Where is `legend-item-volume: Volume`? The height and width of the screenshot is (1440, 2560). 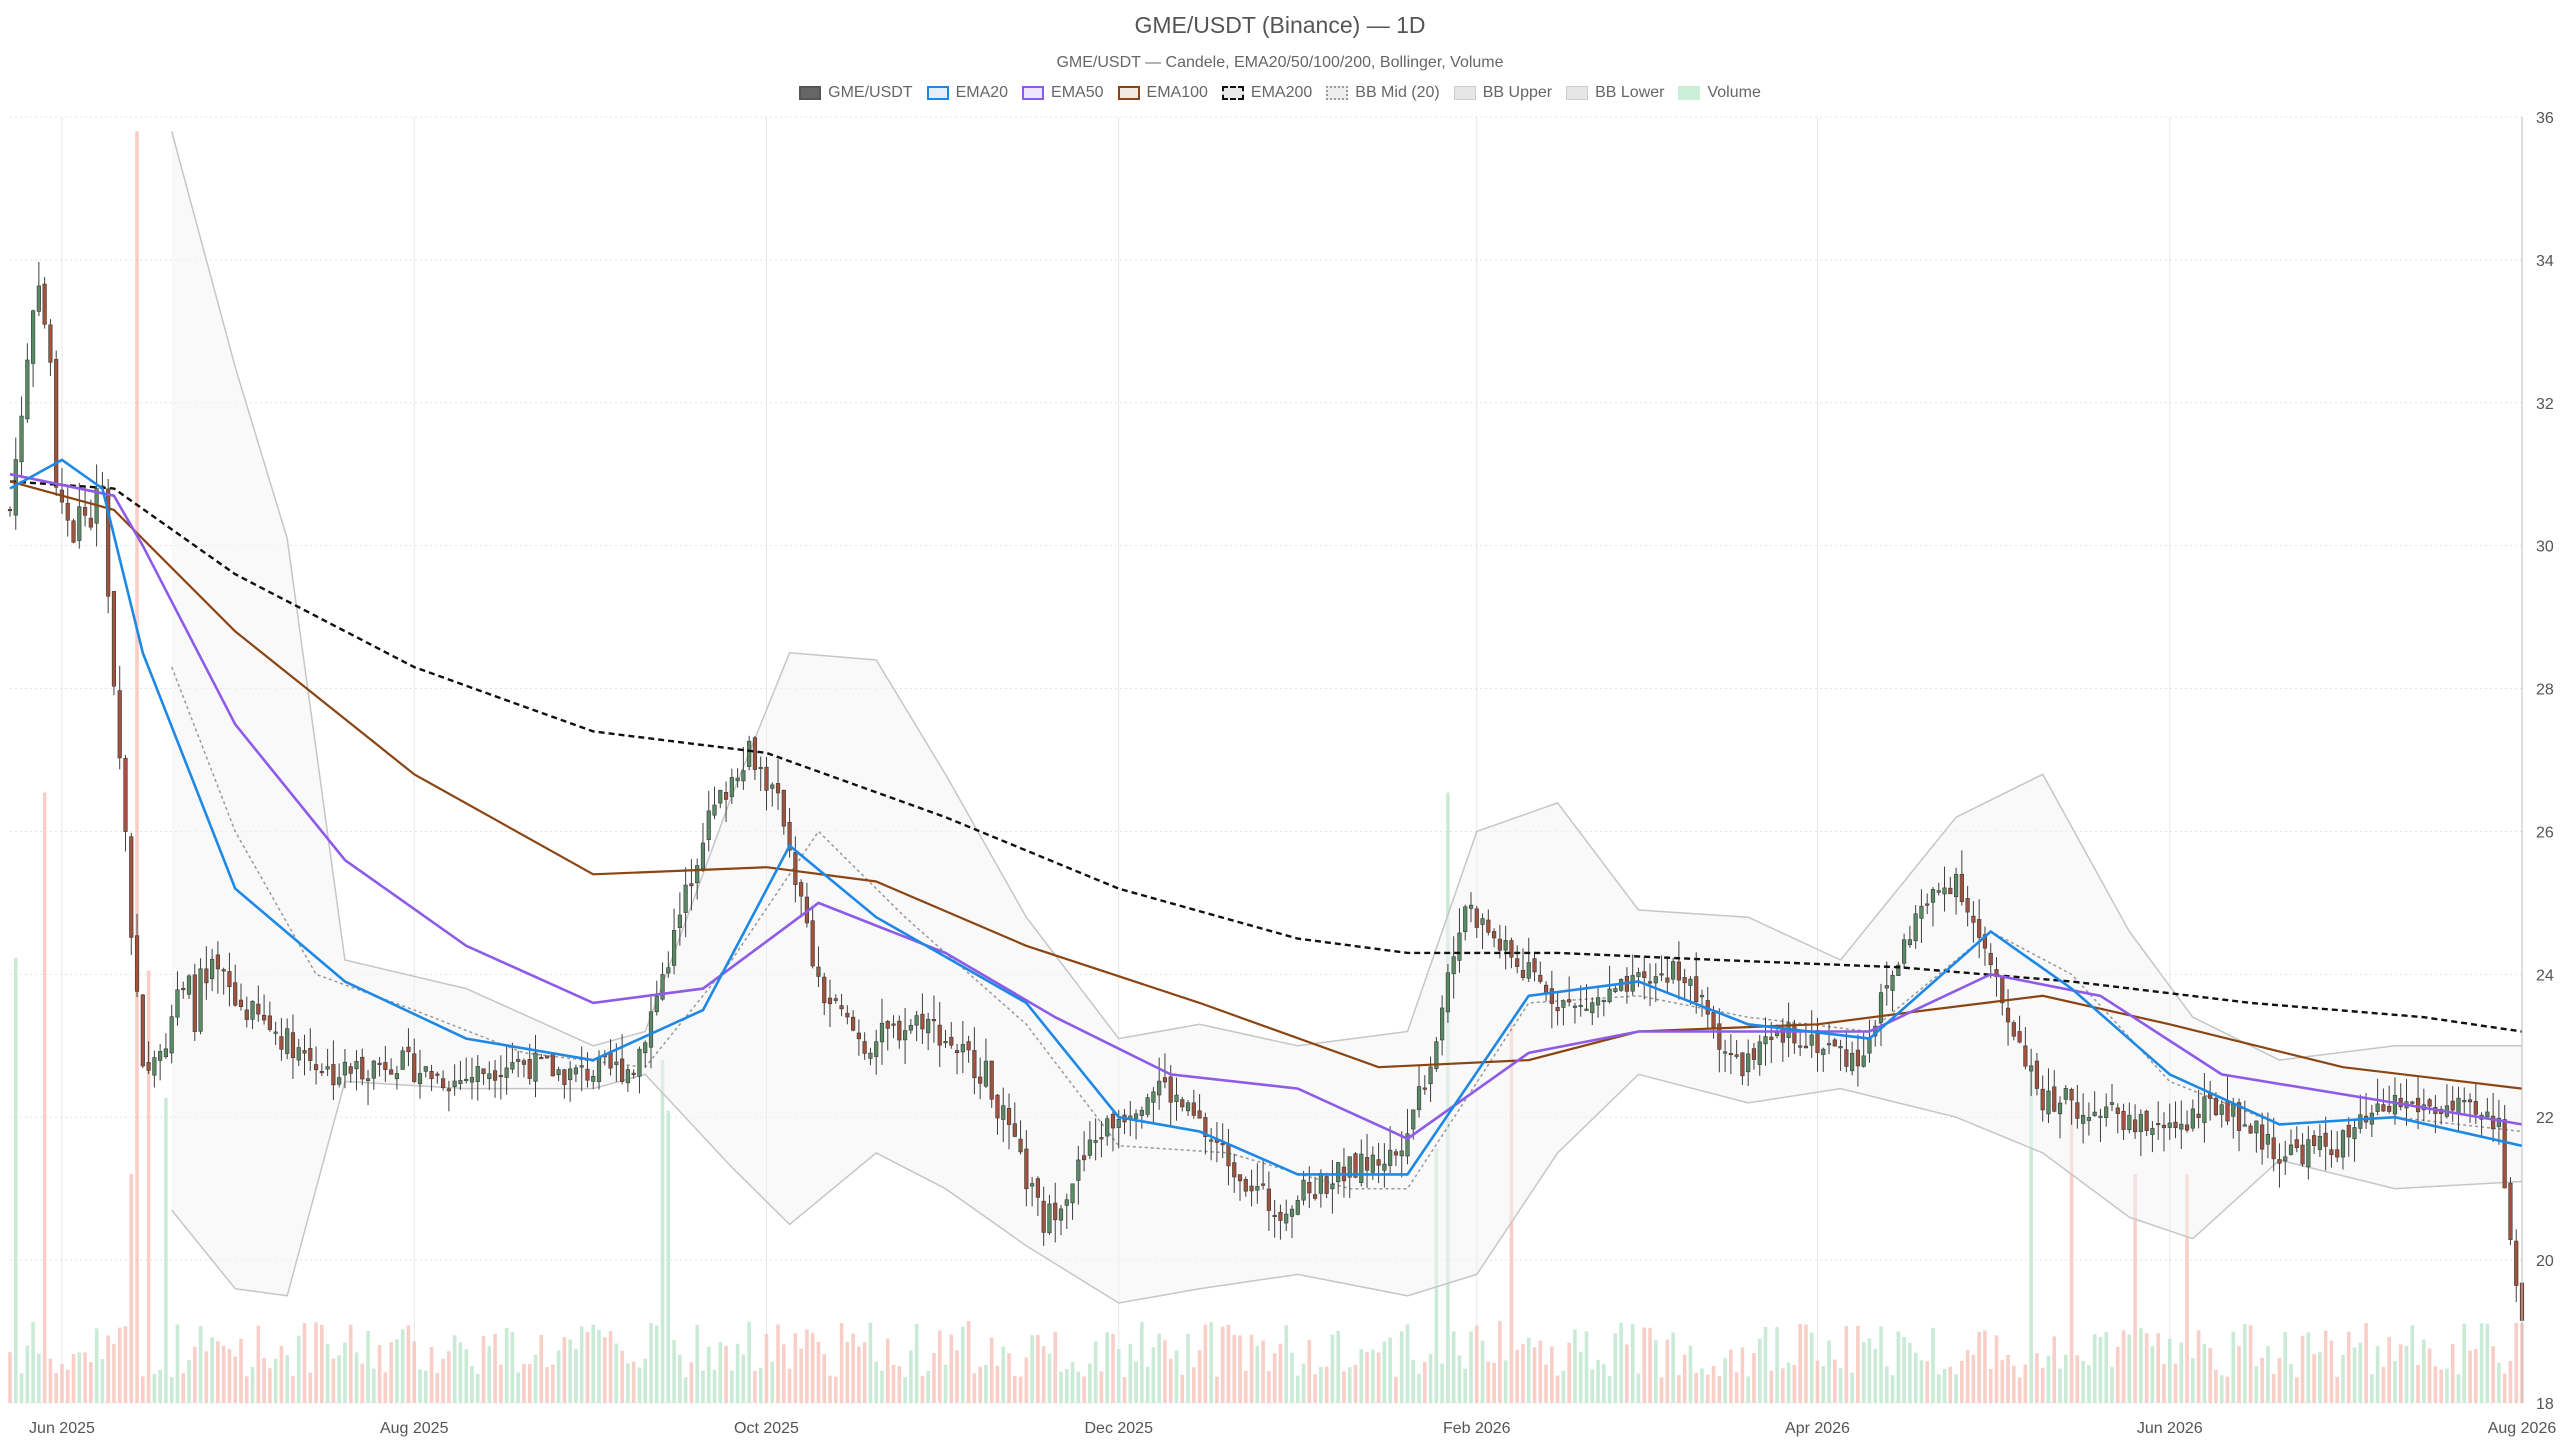
legend-item-volume: Volume is located at coordinates (1719, 93).